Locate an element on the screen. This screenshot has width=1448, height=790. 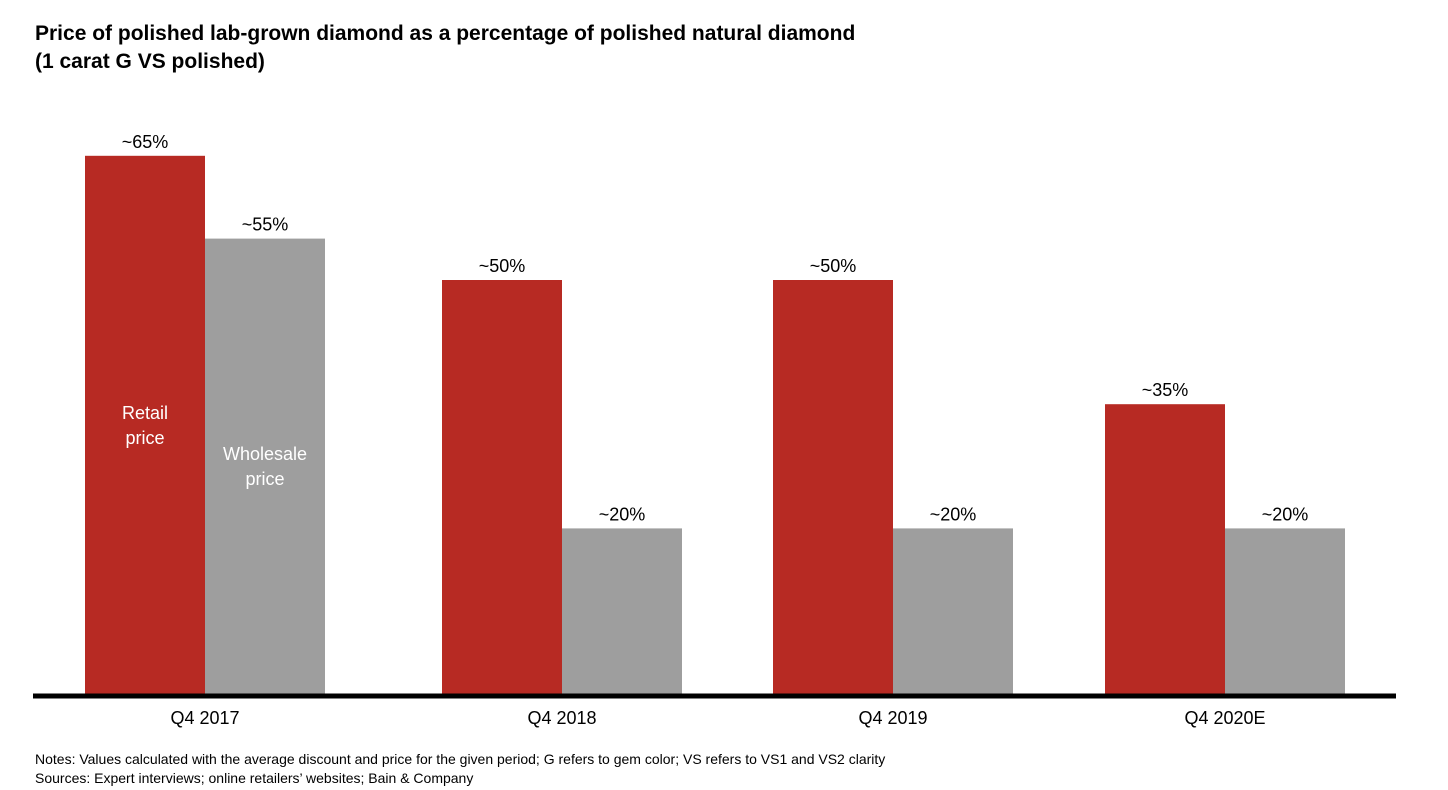
bar-wholesale-price-q4-2017 is located at coordinates (265, 466).